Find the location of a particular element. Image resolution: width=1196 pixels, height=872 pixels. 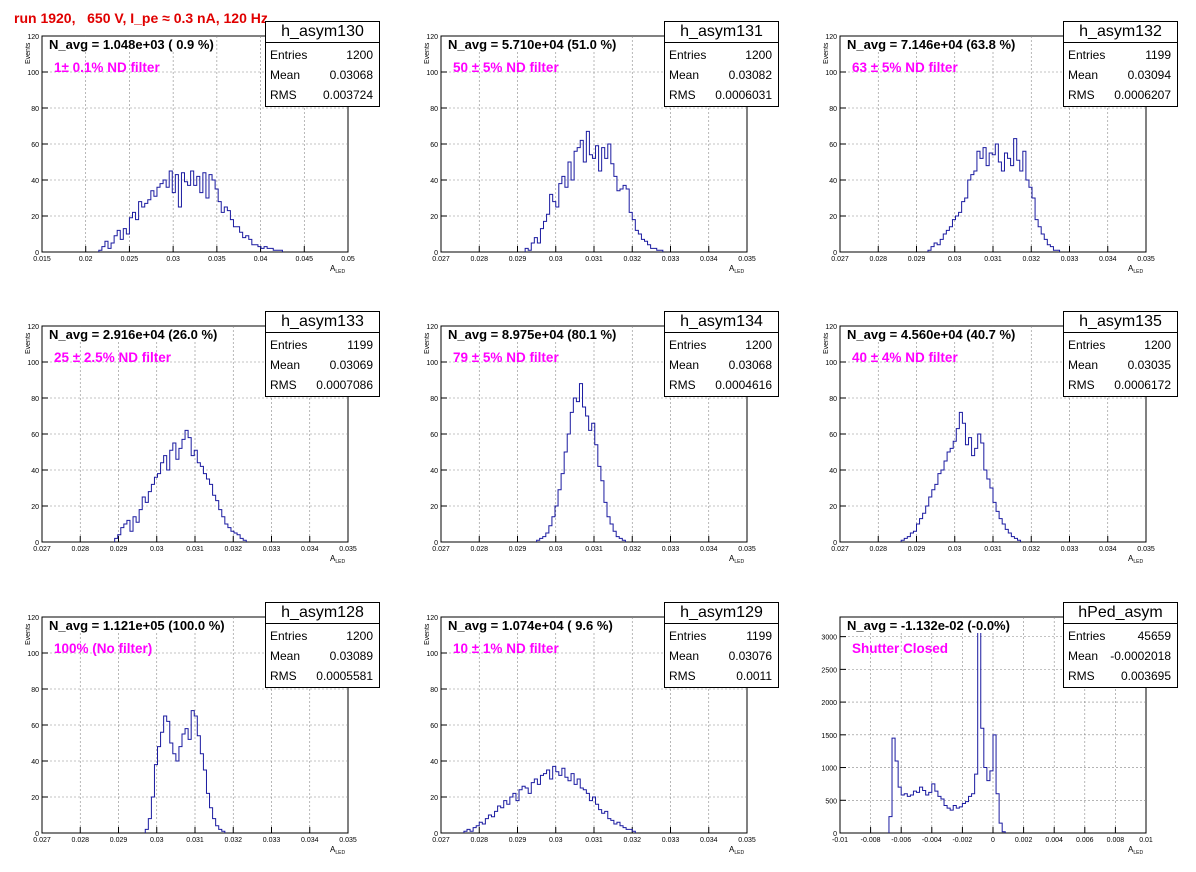

stats-value: 1199 is located at coordinates (1158, 55).